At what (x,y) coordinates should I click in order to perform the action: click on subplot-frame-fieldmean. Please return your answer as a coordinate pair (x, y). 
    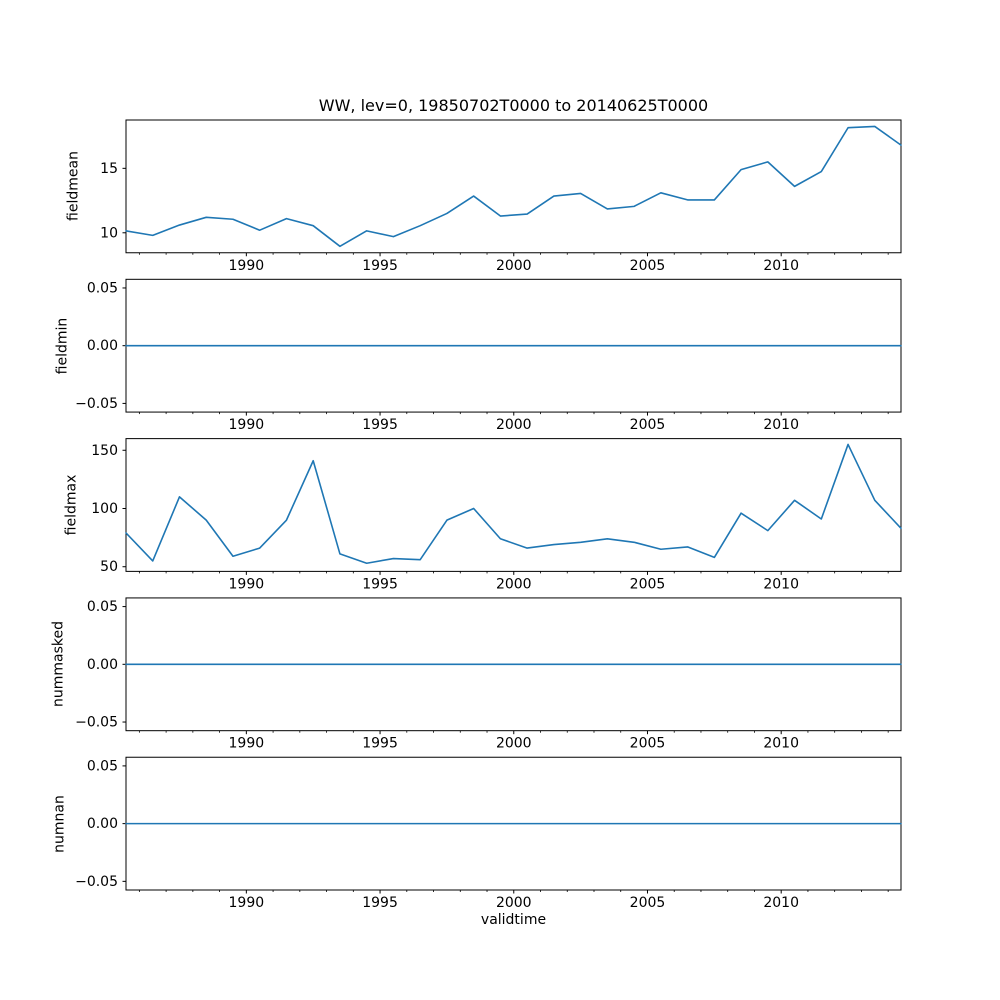
    Looking at the image, I should click on (513, 186).